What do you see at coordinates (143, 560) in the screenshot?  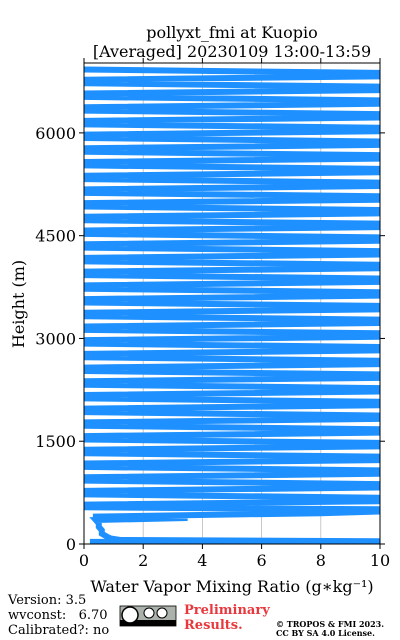 I see `x-tick-label: 2` at bounding box center [143, 560].